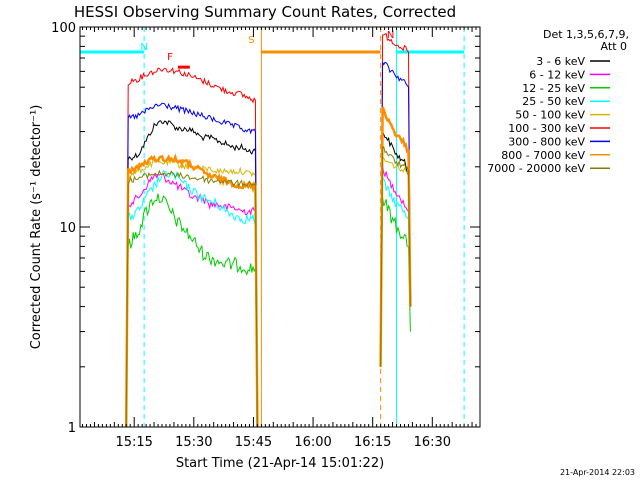 Image resolution: width=640 pixels, height=480 pixels. I want to click on bar-layer, so click(272, 59).